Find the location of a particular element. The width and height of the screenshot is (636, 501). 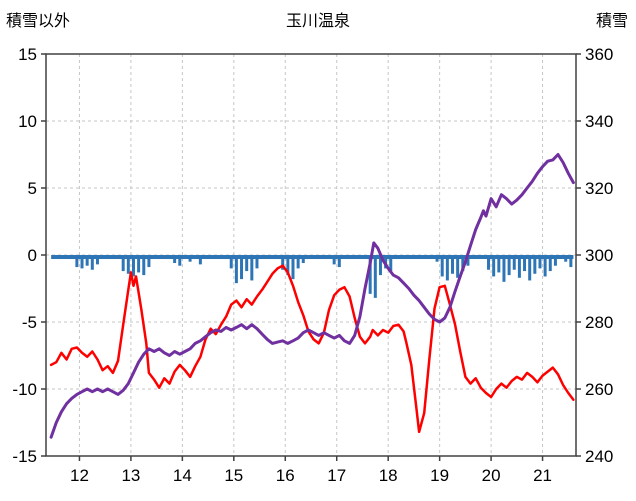

x-tick-label: 17 is located at coordinates (336, 475).